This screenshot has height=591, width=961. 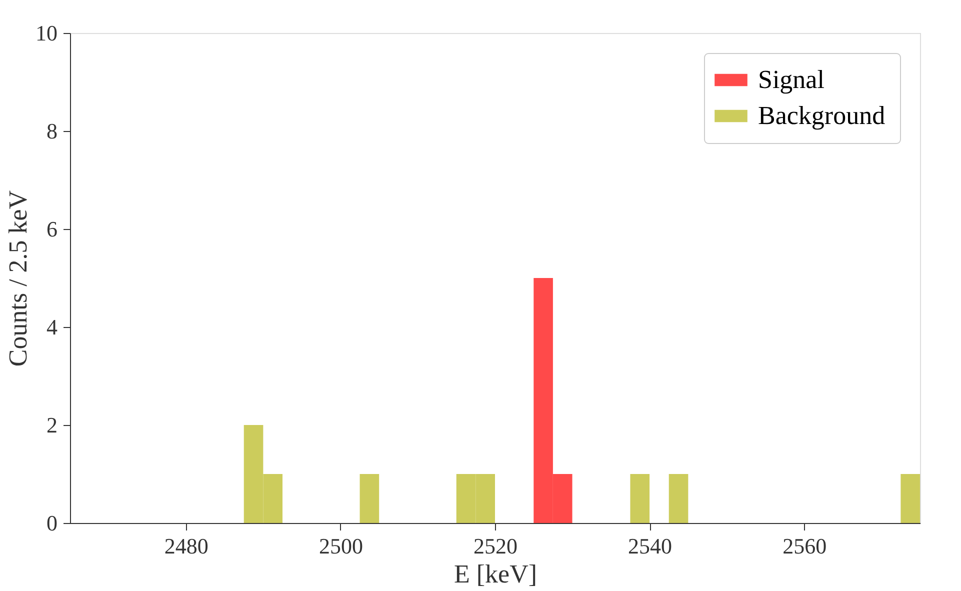 What do you see at coordinates (47, 33) in the screenshot?
I see `y-tick-label: 10` at bounding box center [47, 33].